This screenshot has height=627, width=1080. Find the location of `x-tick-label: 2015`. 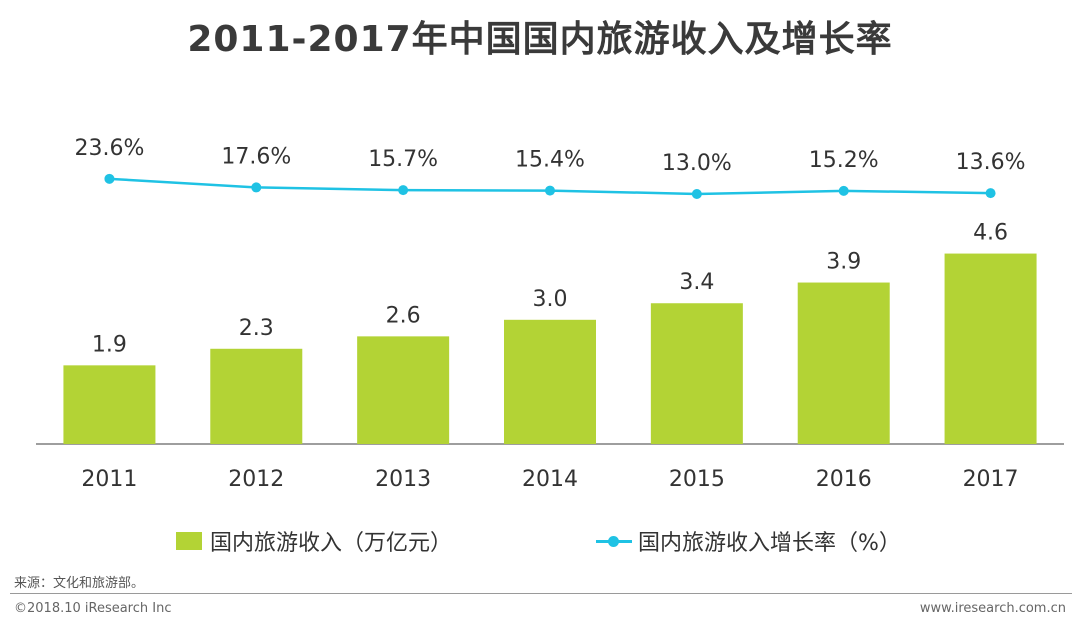

x-tick-label: 2015 is located at coordinates (697, 479).